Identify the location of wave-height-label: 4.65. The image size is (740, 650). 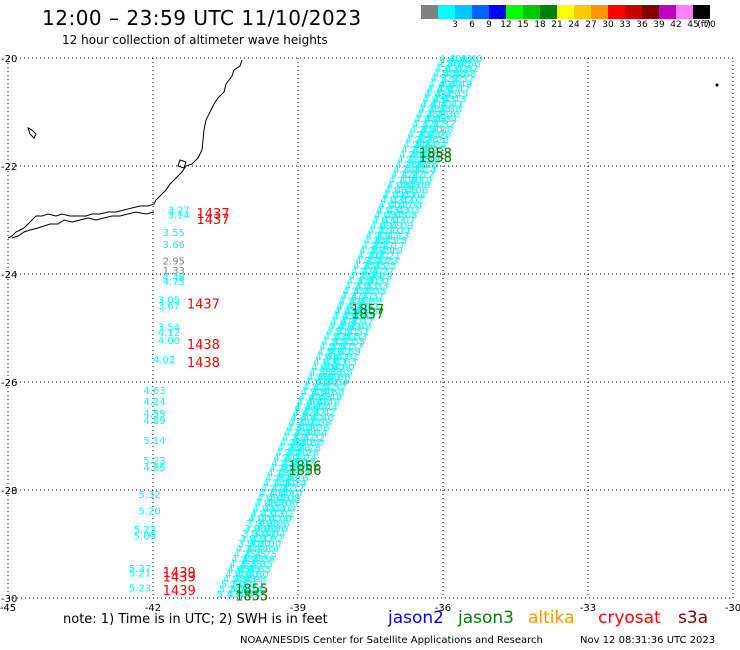
(238, 569).